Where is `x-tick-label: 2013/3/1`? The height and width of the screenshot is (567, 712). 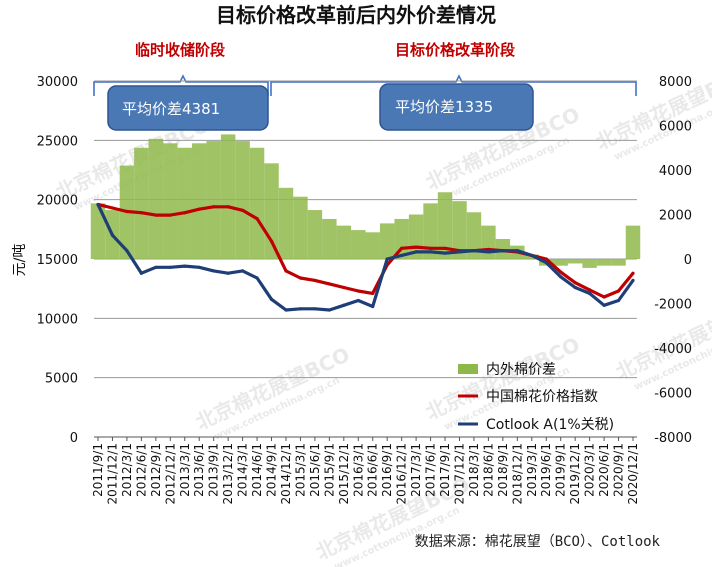 x-tick-label: 2013/3/1 is located at coordinates (185, 470).